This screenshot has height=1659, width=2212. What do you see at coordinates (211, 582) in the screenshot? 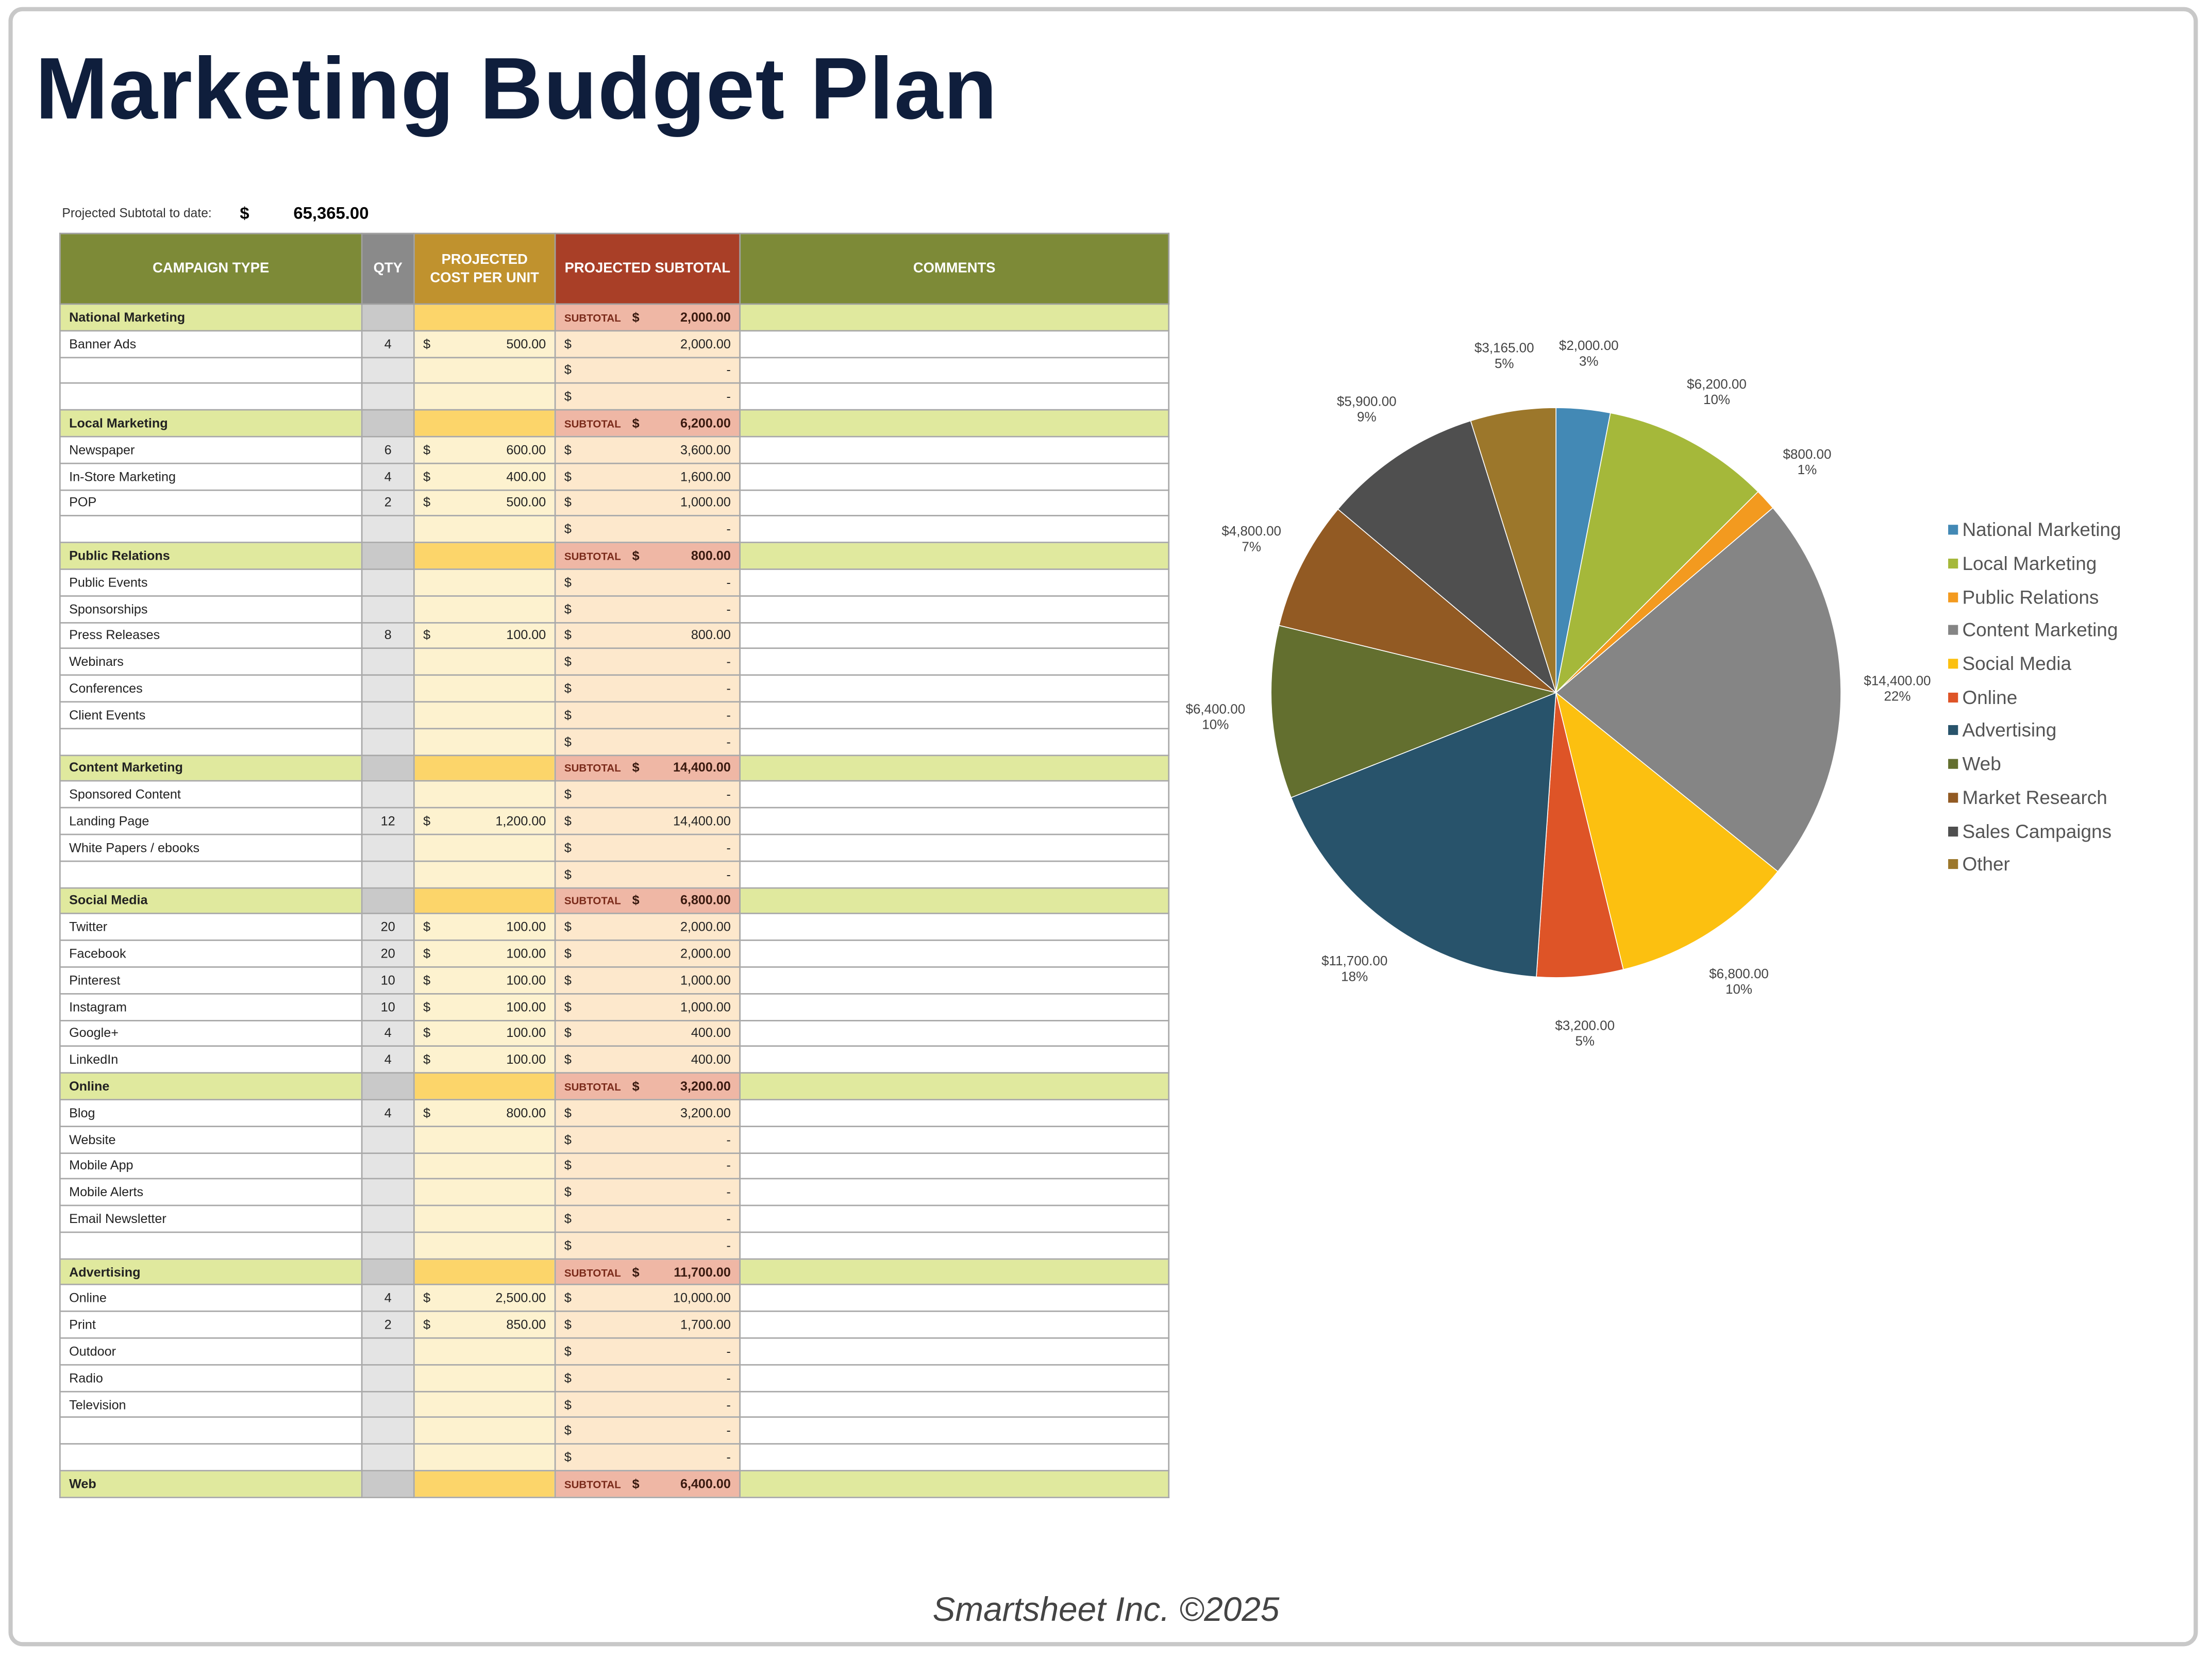
I see `campaign-type-cell: Public Events` at bounding box center [211, 582].